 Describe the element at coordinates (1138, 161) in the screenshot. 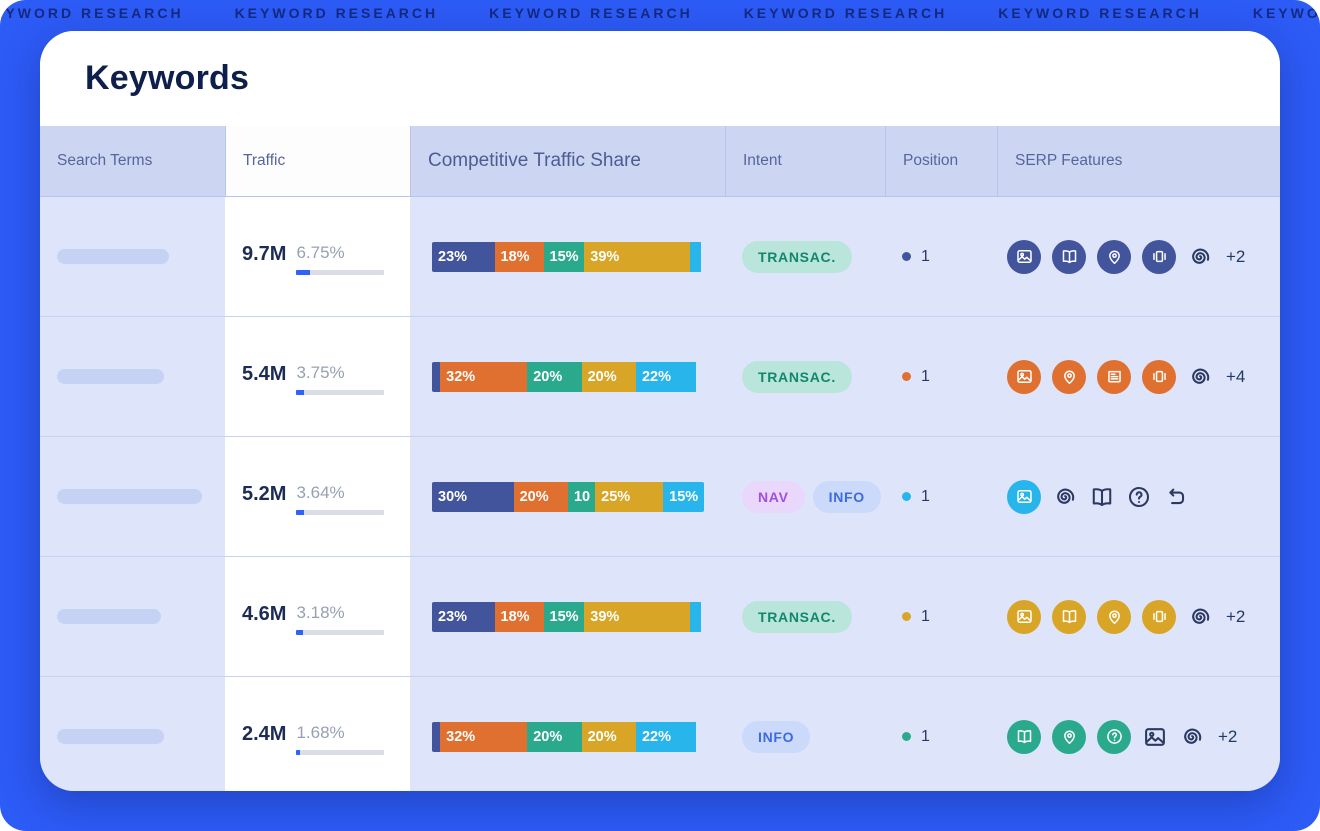

I see `column-header-serp-features: SERP Features` at that location.